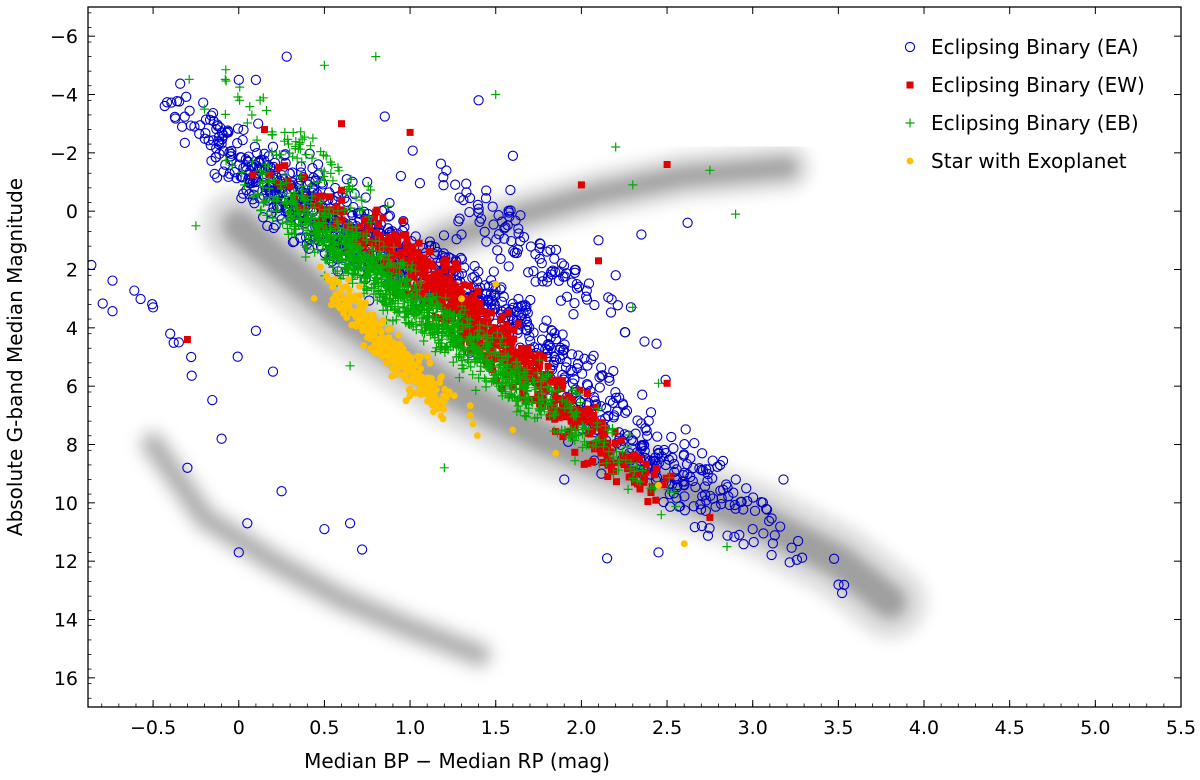 The image size is (1200, 780). What do you see at coordinates (667, 728) in the screenshot?
I see `x-tick-label-6: 2.5` at bounding box center [667, 728].